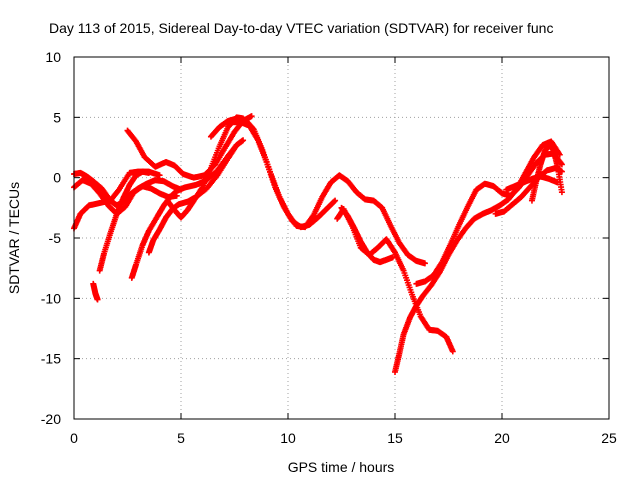 This screenshot has height=480, width=640. What do you see at coordinates (55, 238) in the screenshot?
I see `y-tick-label: -5` at bounding box center [55, 238].